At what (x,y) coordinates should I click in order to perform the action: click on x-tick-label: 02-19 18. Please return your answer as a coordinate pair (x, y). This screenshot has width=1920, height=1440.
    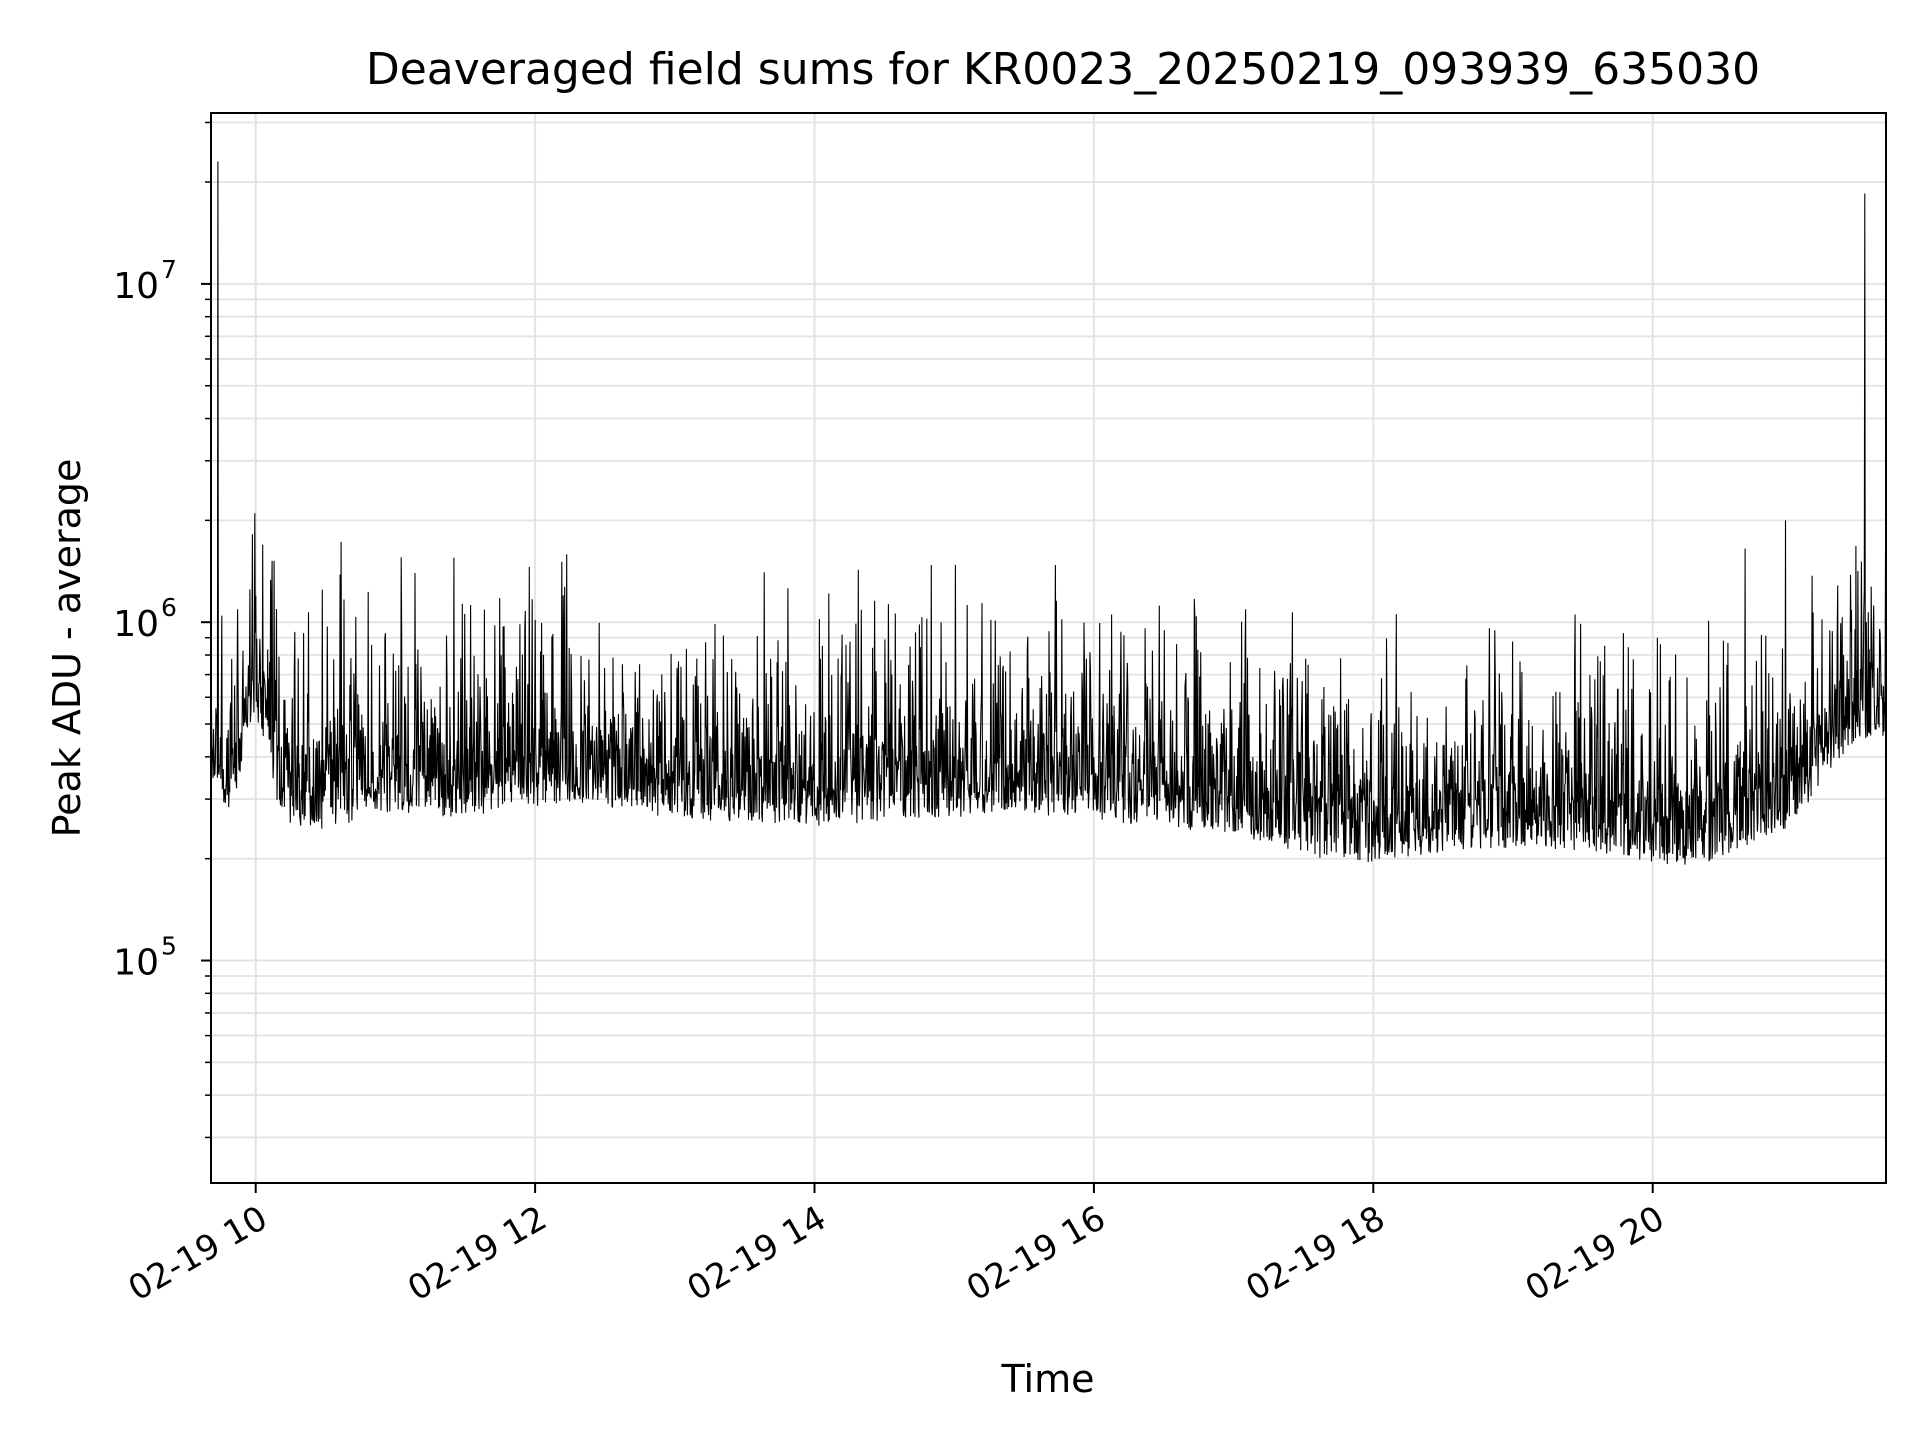
    Looking at the image, I should click on (1315, 1253).